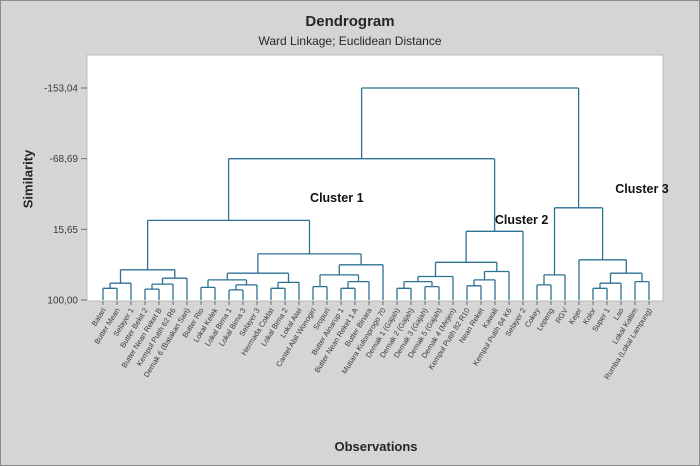 The height and width of the screenshot is (466, 700). Describe the element at coordinates (575, 316) in the screenshot. I see `leaf-label: Kejer` at that location.